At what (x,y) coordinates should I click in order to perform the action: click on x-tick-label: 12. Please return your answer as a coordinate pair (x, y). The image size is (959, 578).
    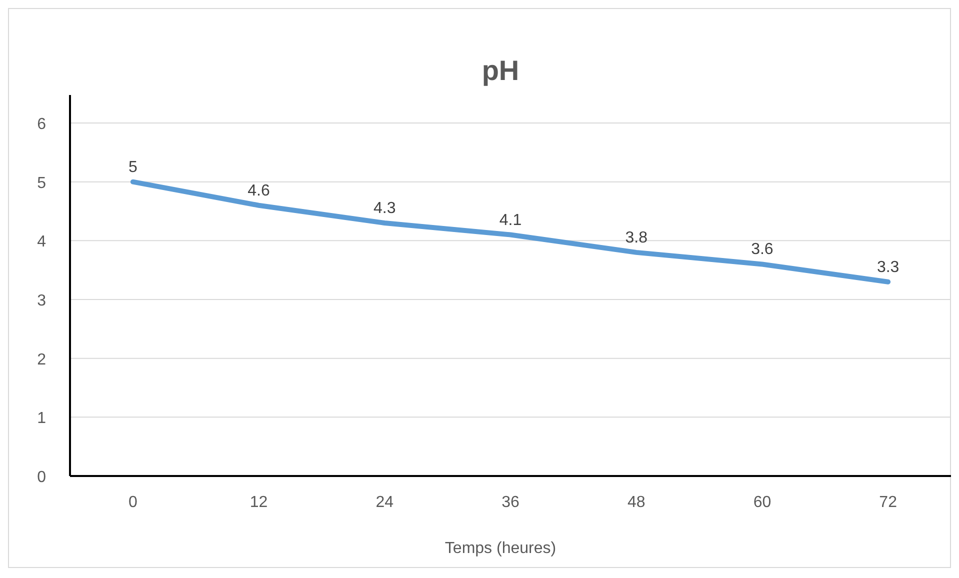
    Looking at the image, I should click on (259, 502).